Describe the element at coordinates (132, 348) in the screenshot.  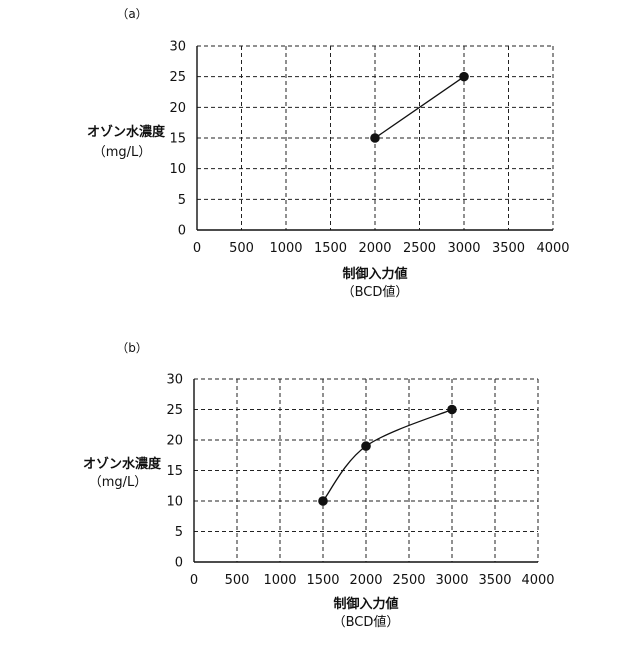
I see `panel-label: （b）` at that location.